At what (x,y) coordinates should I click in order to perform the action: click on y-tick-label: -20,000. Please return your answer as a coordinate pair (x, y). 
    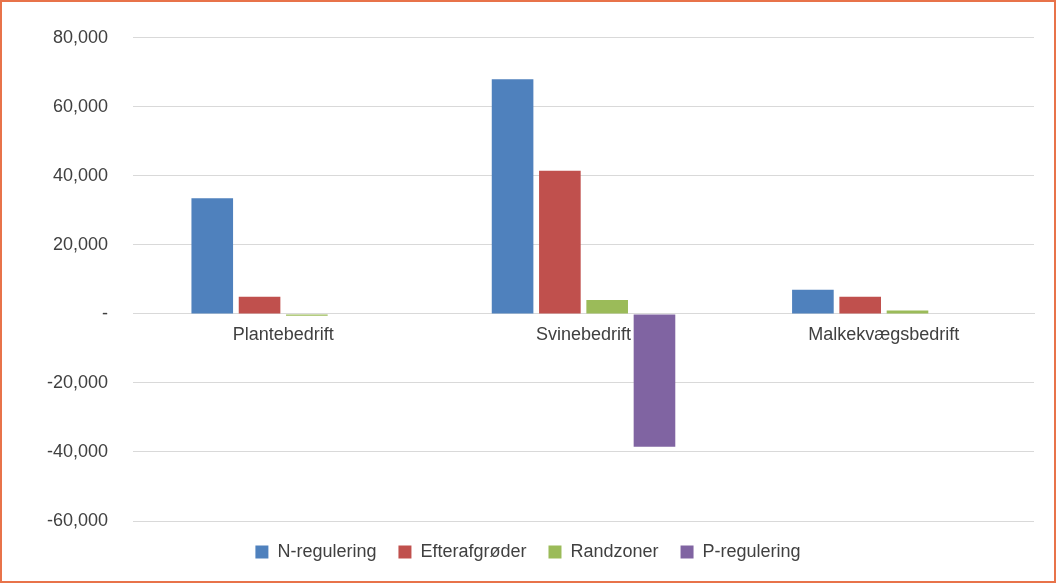
    Looking at the image, I should click on (77, 381).